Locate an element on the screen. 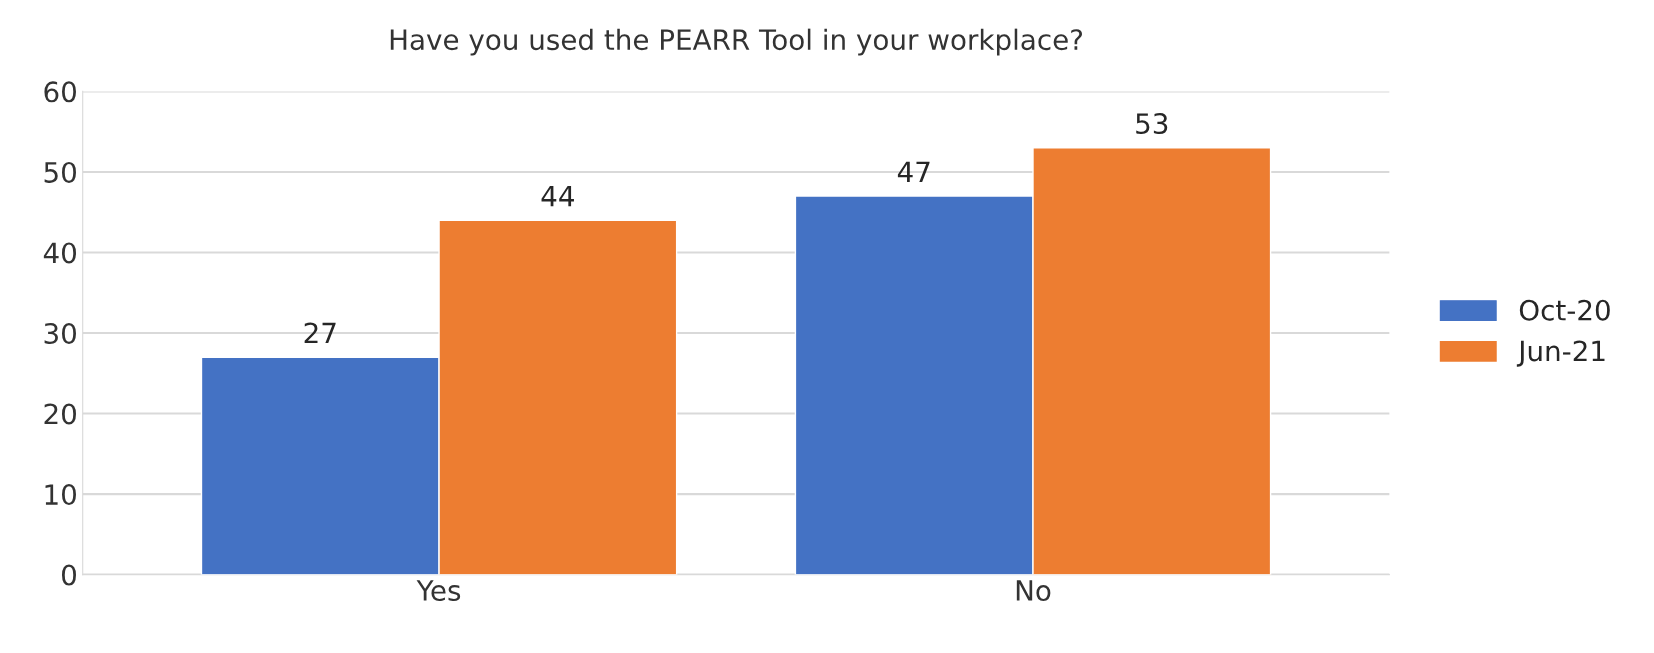  x-tick-label: Yes is located at coordinates (438, 590).